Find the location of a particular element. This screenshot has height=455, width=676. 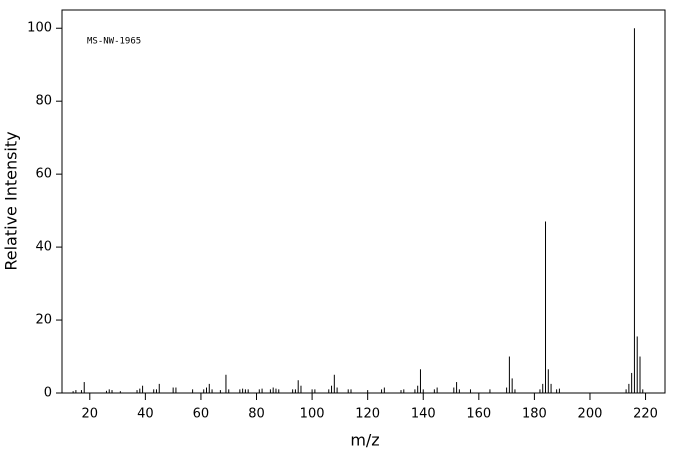

x-tick-label: 200 is located at coordinates (590, 414).